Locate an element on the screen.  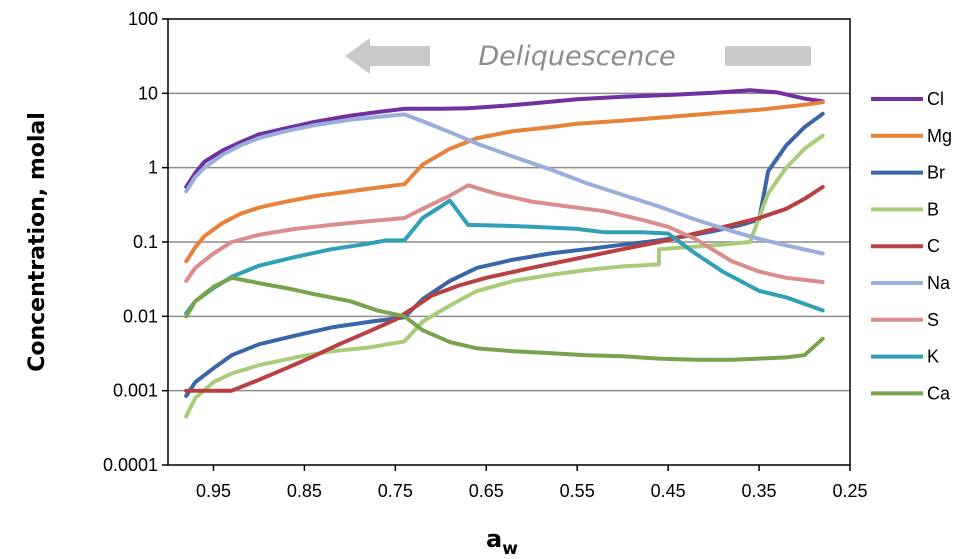
legend-item-Br: Br is located at coordinates (908, 173).